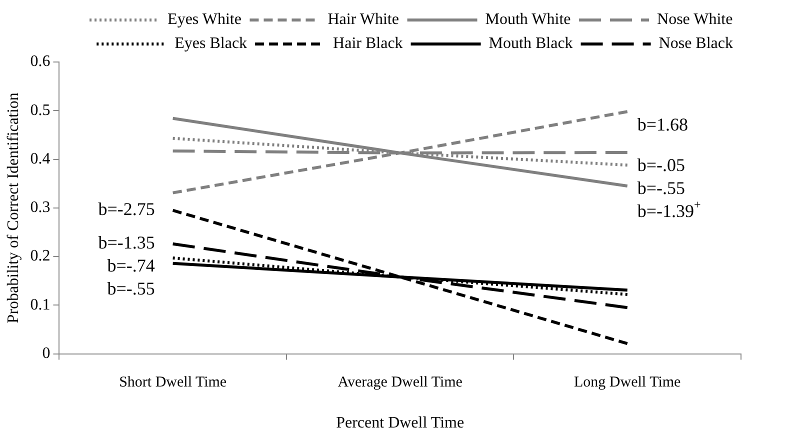 The image size is (811, 437). What do you see at coordinates (669, 210) in the screenshot?
I see `annotation: b=-1.39+` at bounding box center [669, 210].